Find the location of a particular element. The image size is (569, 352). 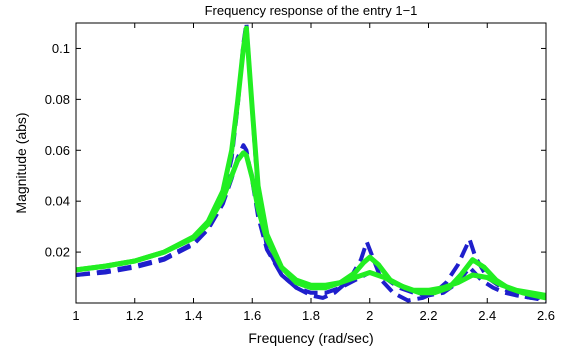

x-tick-label: 2.6 is located at coordinates (546, 315).